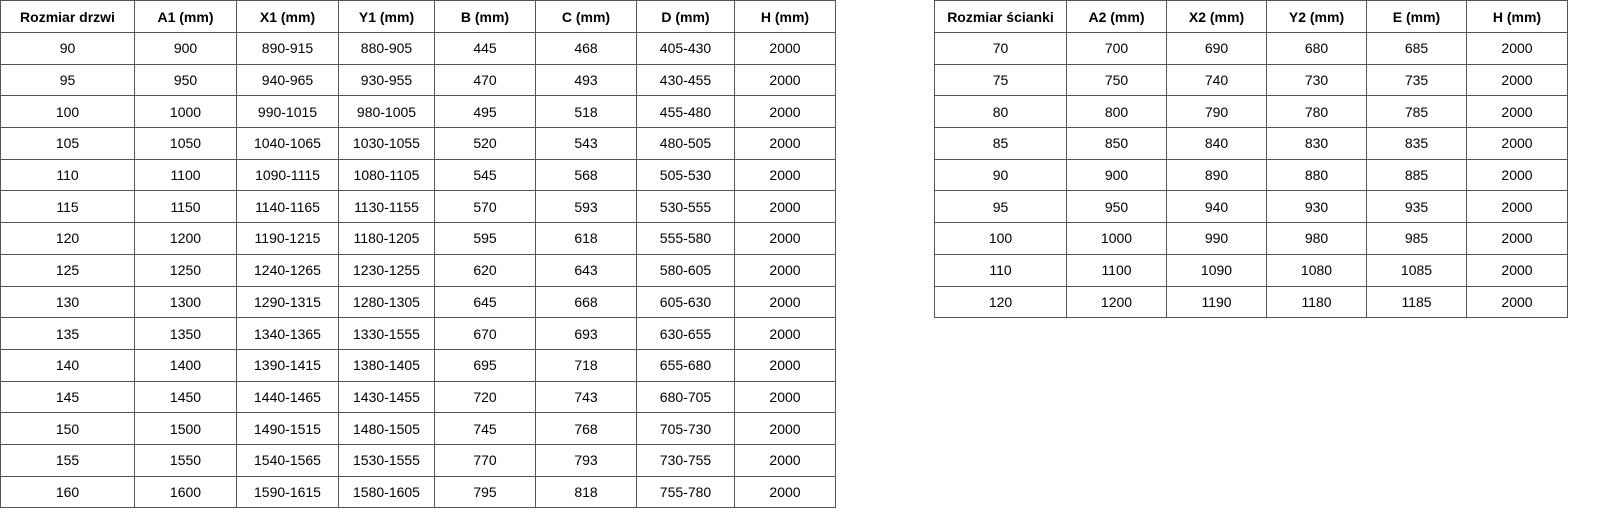 This screenshot has height=514, width=1600. Describe the element at coordinates (67, 175) in the screenshot. I see `table-cell: 110` at that location.